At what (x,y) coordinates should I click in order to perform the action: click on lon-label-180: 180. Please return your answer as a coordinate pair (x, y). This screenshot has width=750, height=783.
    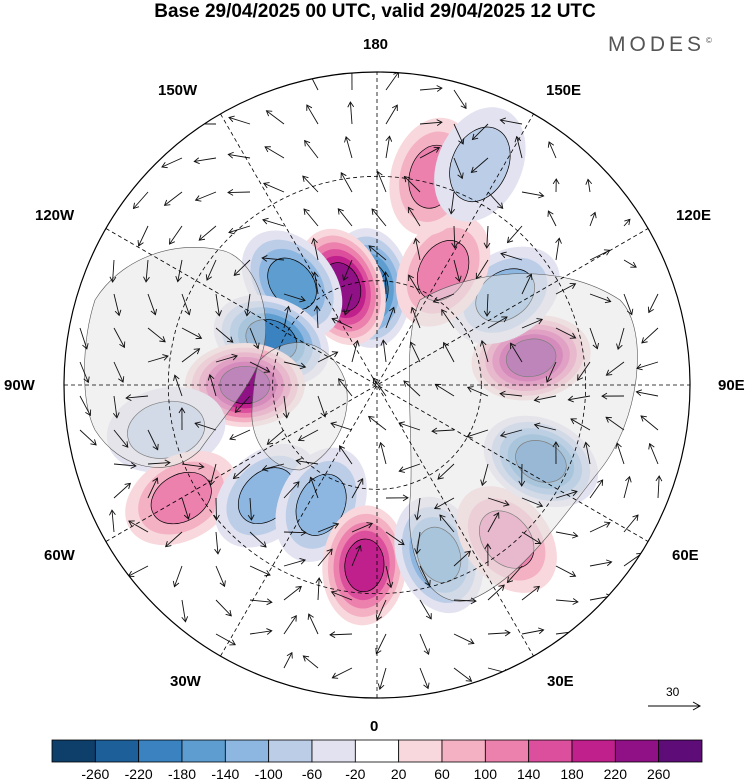
    Looking at the image, I should click on (376, 44).